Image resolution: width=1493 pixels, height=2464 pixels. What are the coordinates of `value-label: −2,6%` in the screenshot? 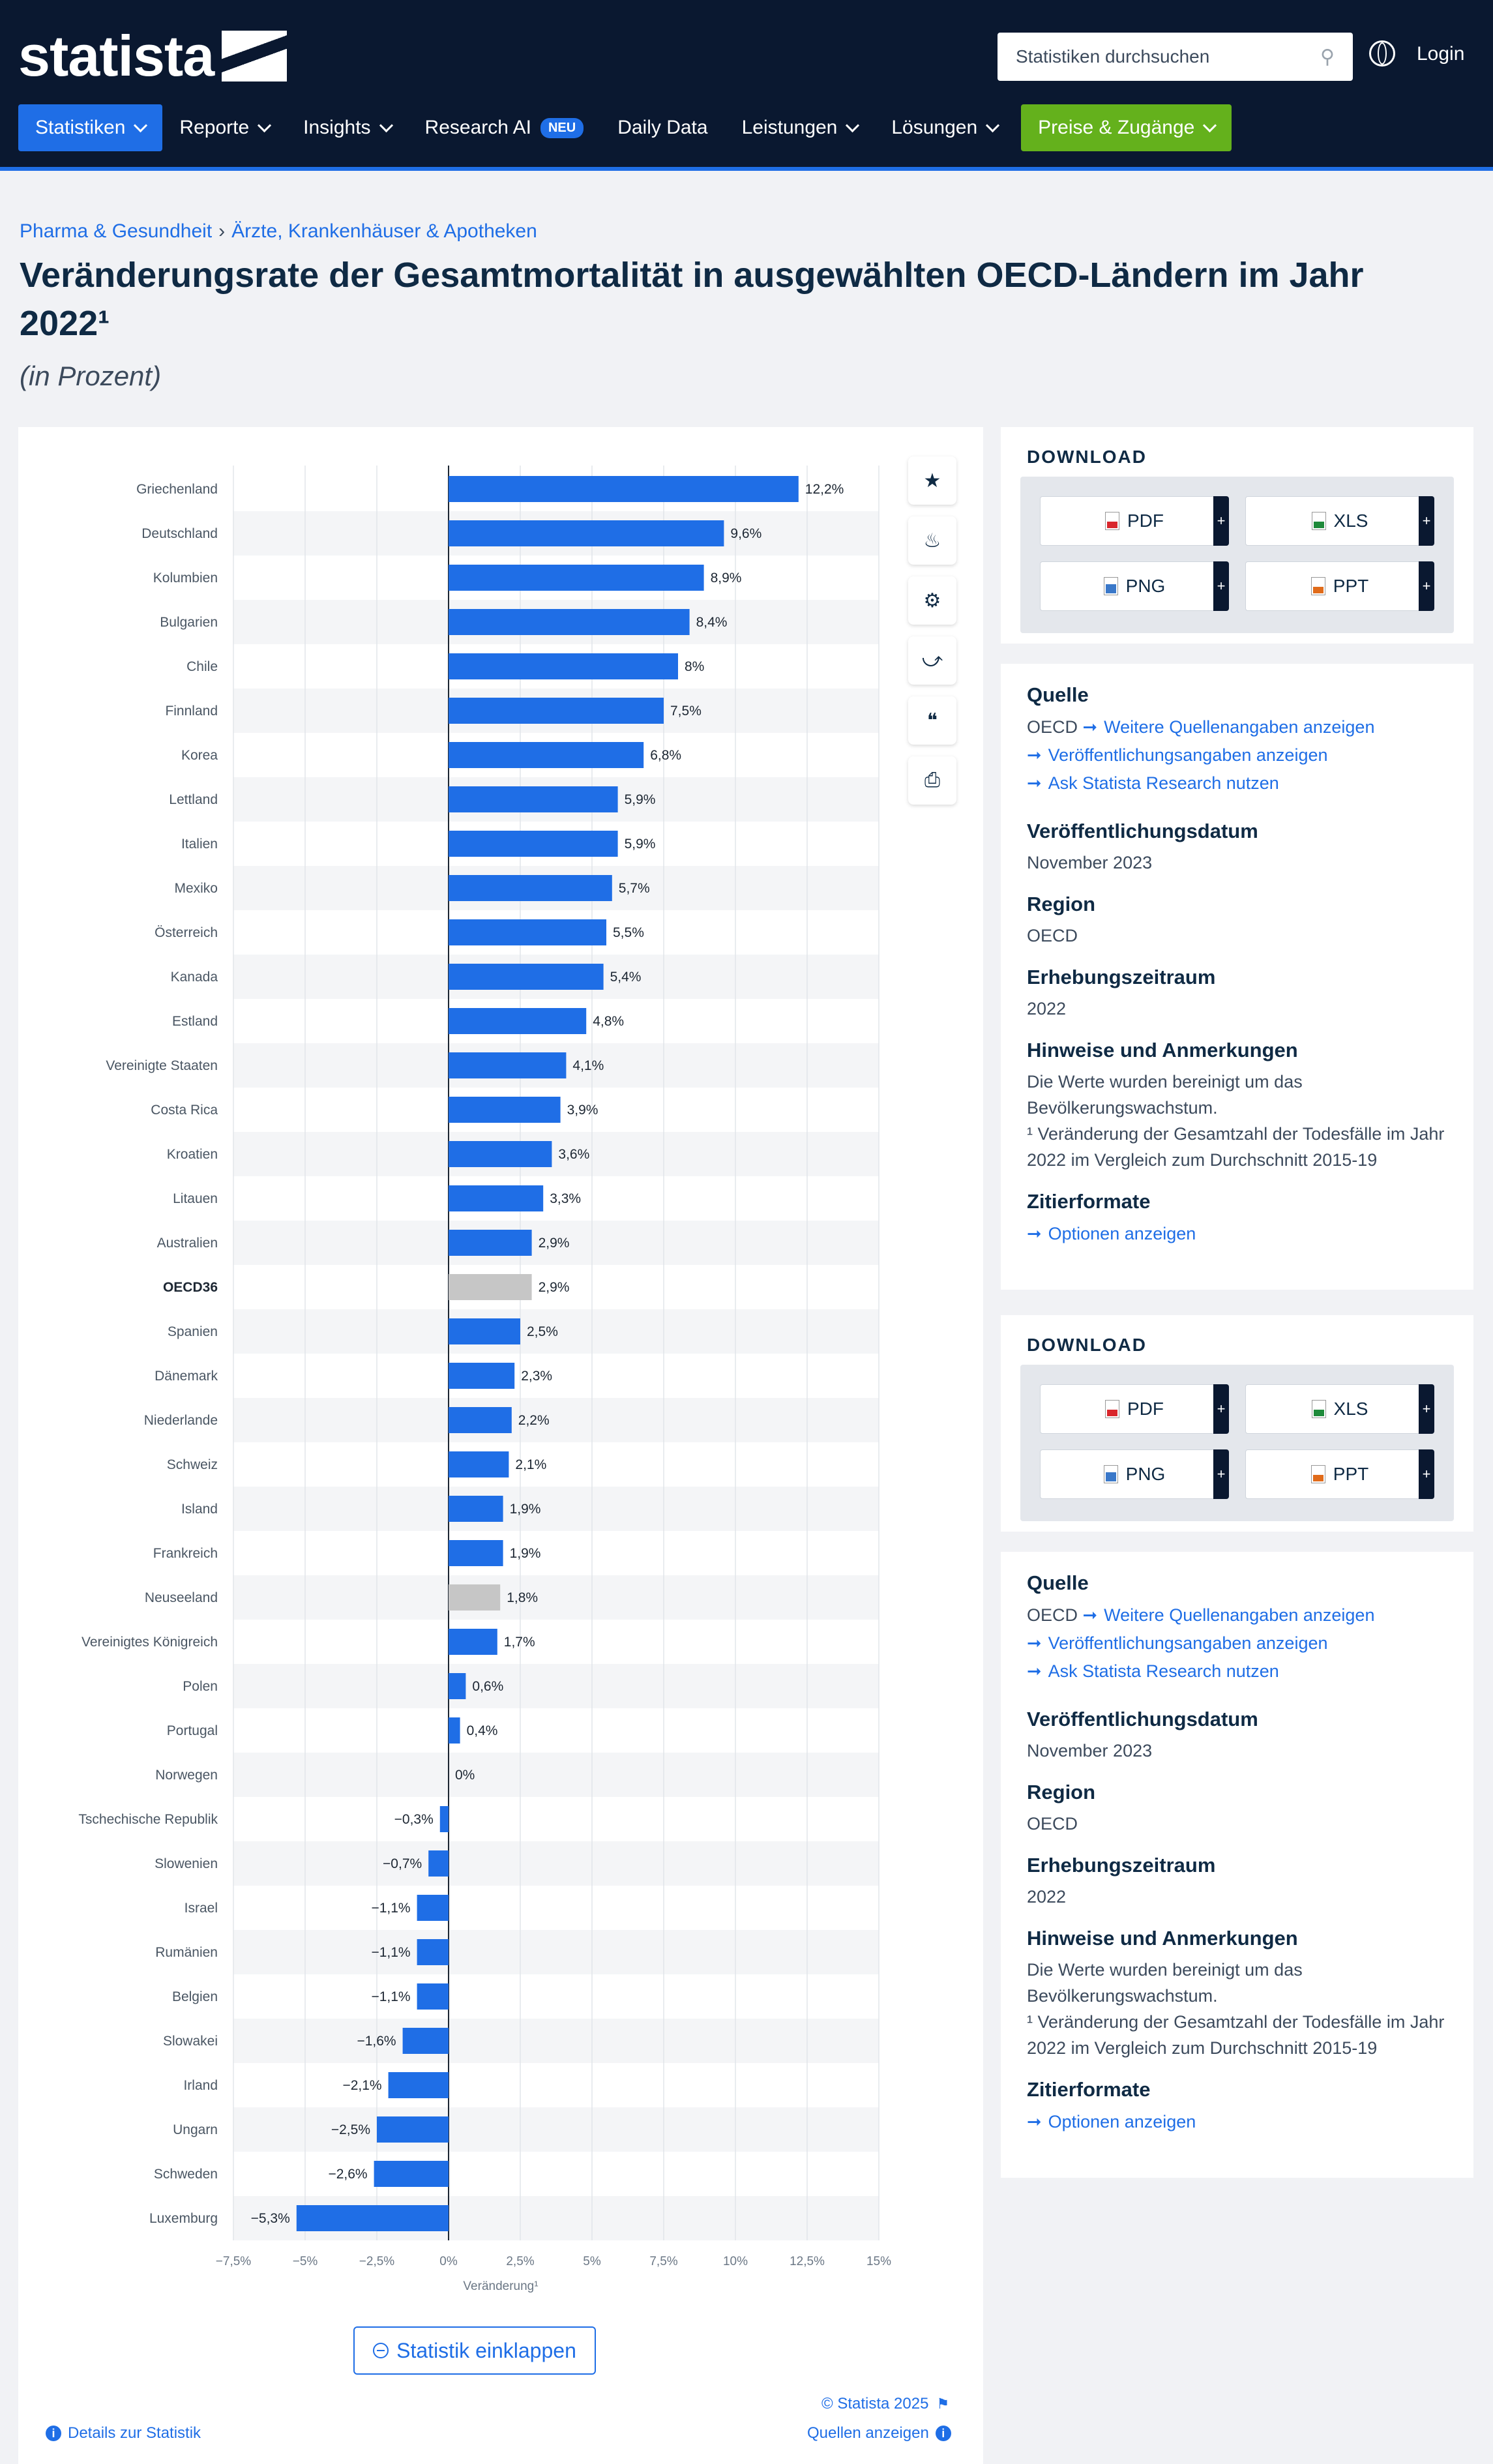 It's located at (347, 2174).